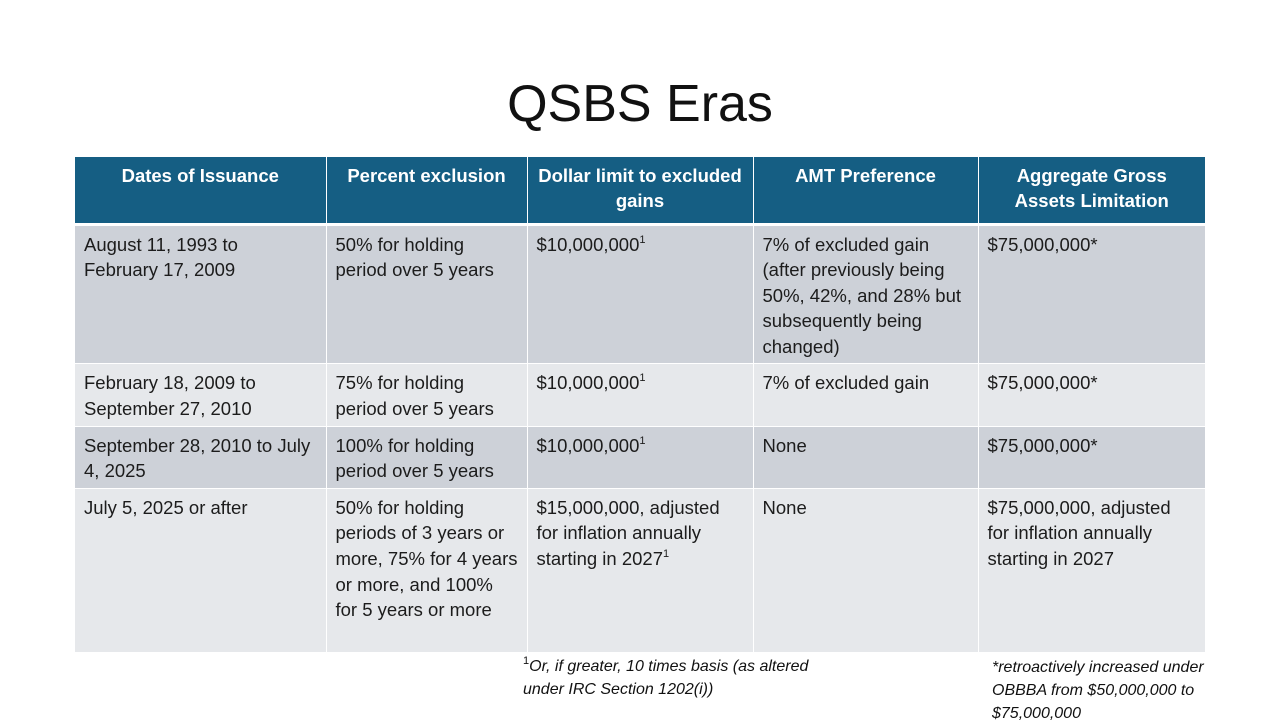 The width and height of the screenshot is (1280, 725). What do you see at coordinates (1091, 190) in the screenshot?
I see `header-gross-assets-limitation: Aggregate Gross Assets Limitation` at bounding box center [1091, 190].